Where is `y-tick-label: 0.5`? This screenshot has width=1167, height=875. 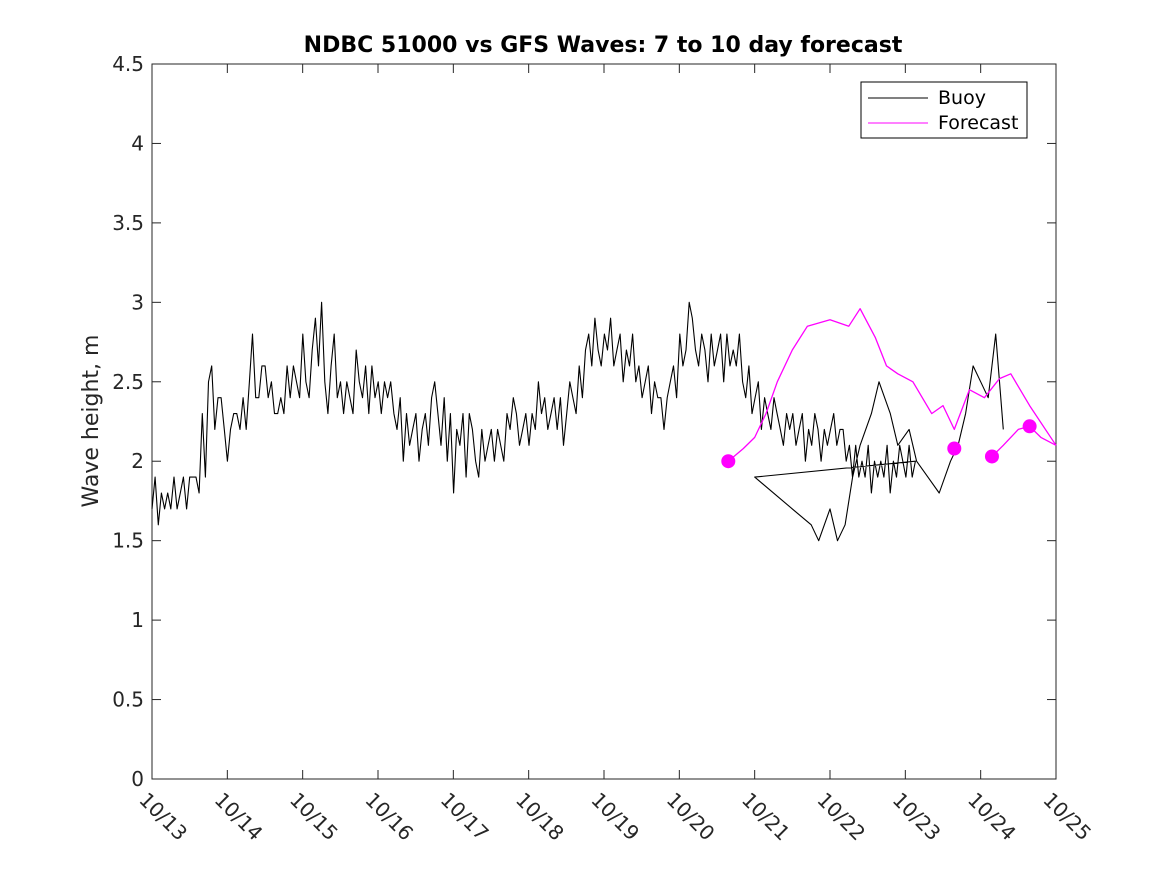
y-tick-label: 0.5 is located at coordinates (128, 700).